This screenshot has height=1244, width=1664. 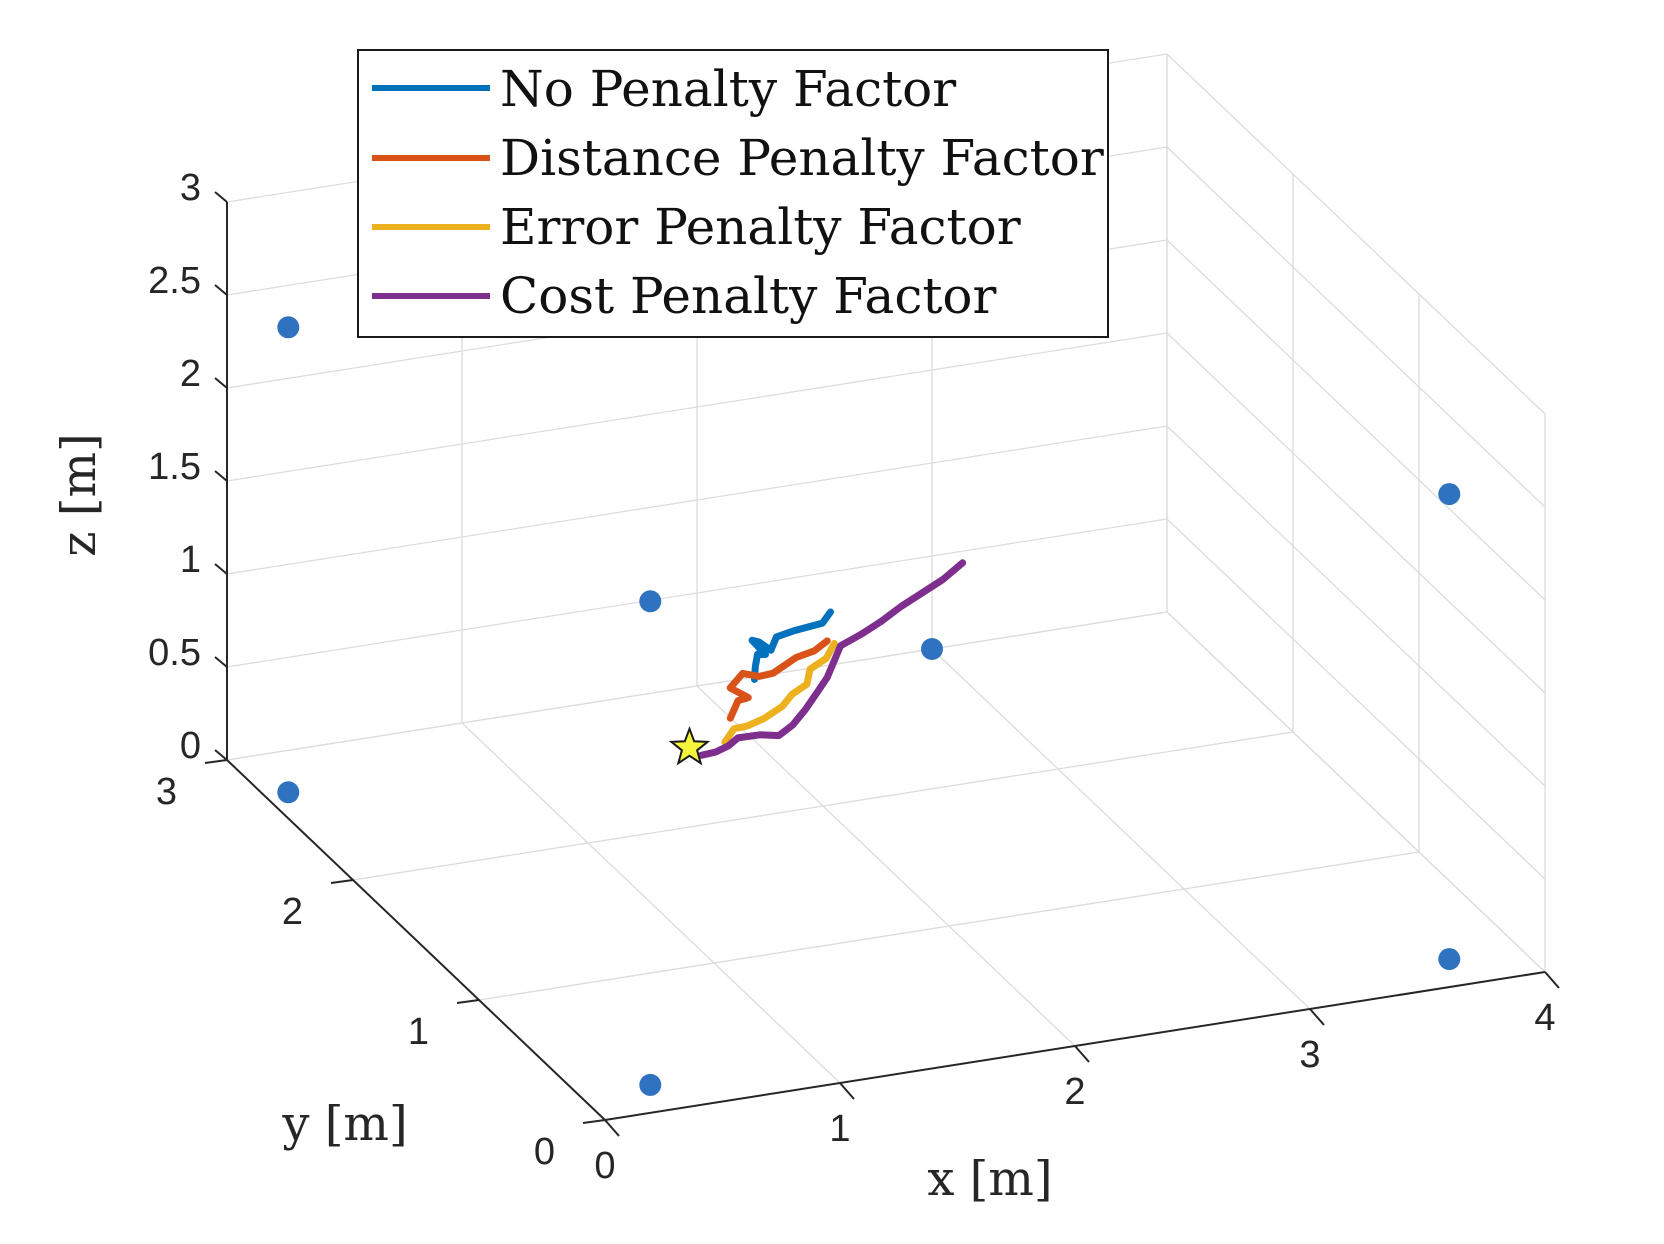 I want to click on y-axis-line, so click(x=416, y=940).